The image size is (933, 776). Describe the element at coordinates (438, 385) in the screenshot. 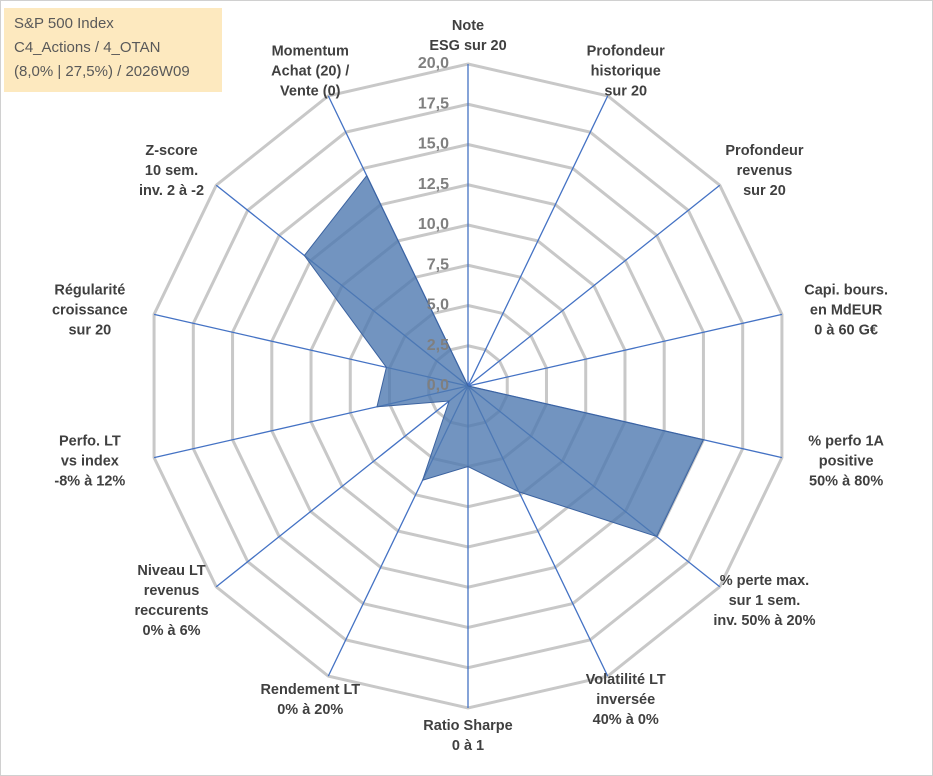

I see `r-tick-label: 0,0` at that location.